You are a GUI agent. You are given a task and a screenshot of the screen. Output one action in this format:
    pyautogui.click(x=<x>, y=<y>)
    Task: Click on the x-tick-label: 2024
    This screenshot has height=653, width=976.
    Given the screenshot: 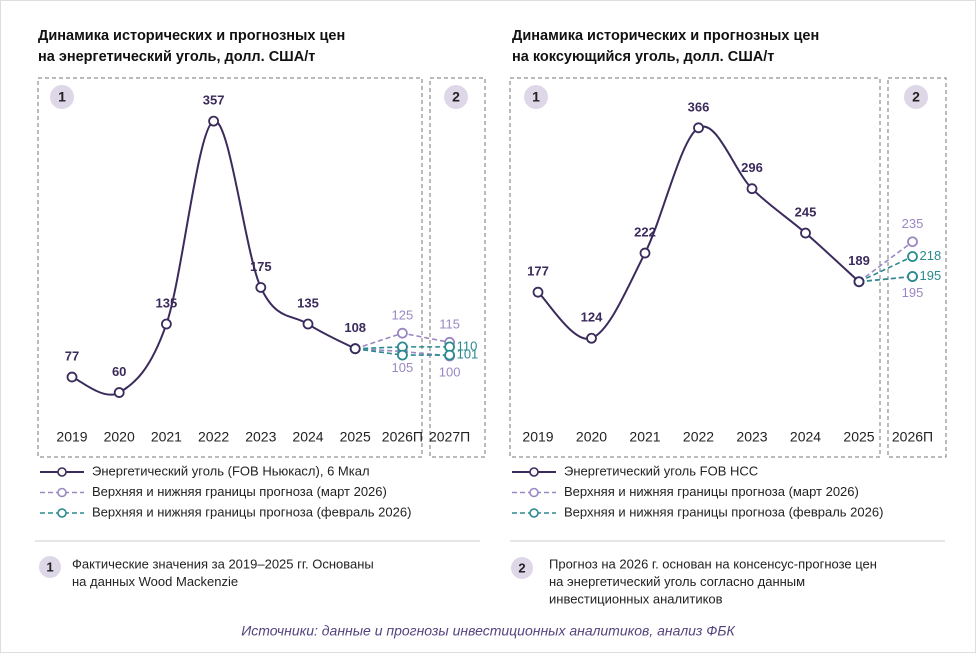 What is the action you would take?
    pyautogui.click(x=805, y=437)
    